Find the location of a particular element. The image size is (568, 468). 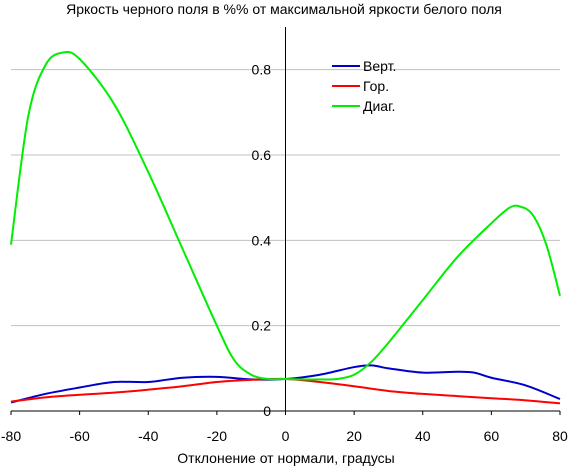

legend: Верт. Гор. Диаг. is located at coordinates (364, 86).